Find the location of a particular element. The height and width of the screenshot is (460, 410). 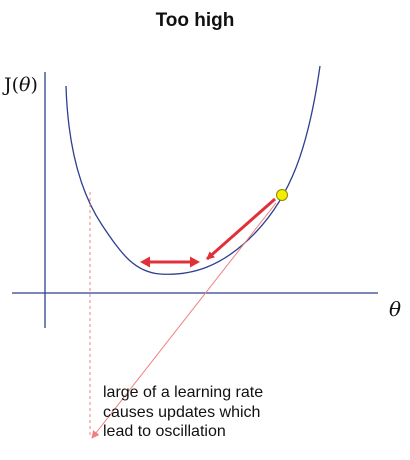

caption-line-1: large of a learning rate is located at coordinates (218, 393).